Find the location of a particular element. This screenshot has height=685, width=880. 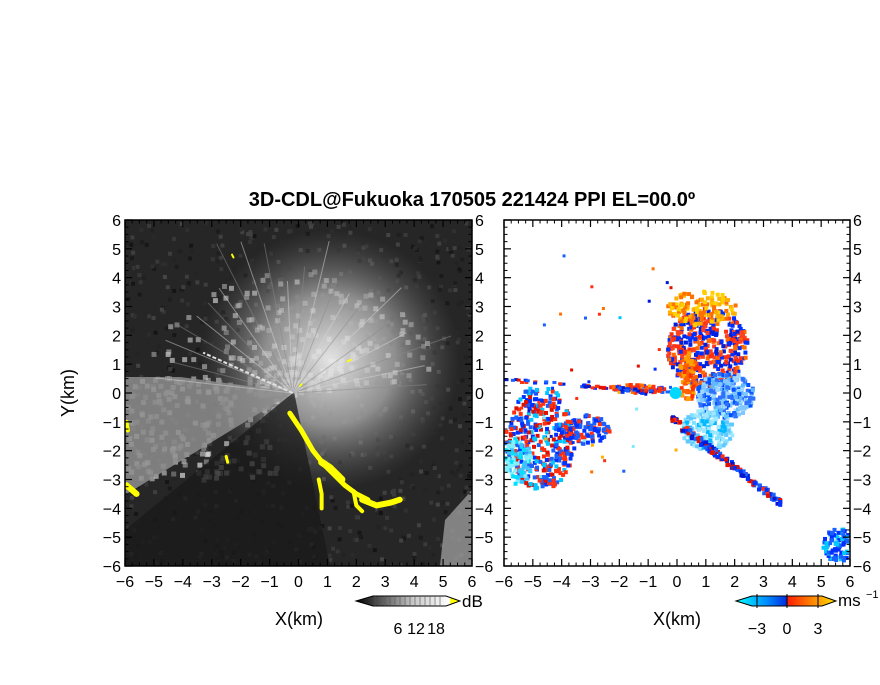

x-tick-label: 2 is located at coordinates (356, 582).